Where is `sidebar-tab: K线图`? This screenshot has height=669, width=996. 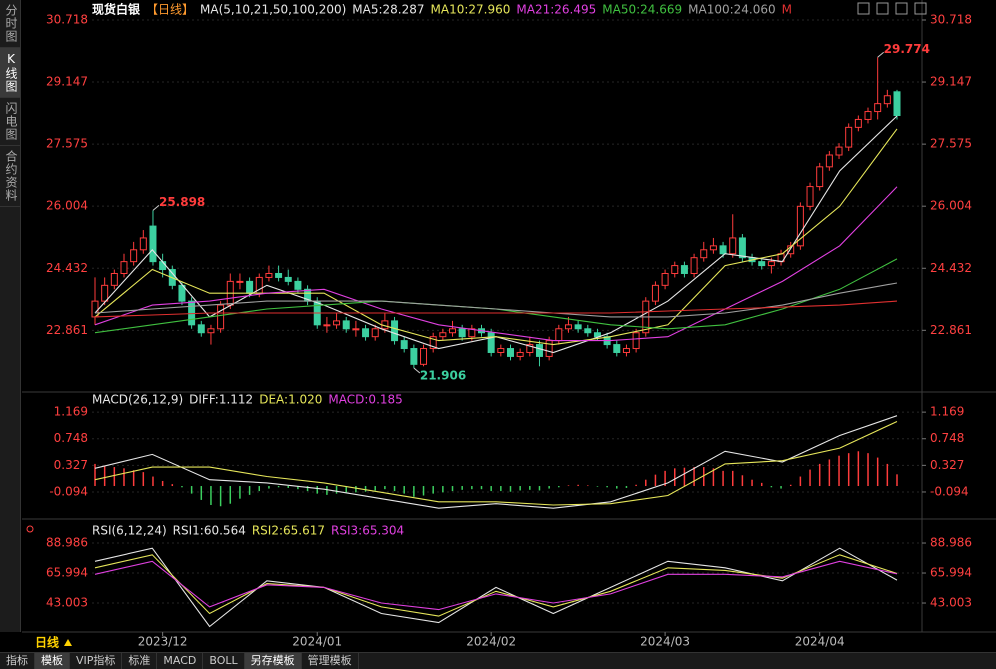
sidebar-tab: K线图 is located at coordinates (10, 73).